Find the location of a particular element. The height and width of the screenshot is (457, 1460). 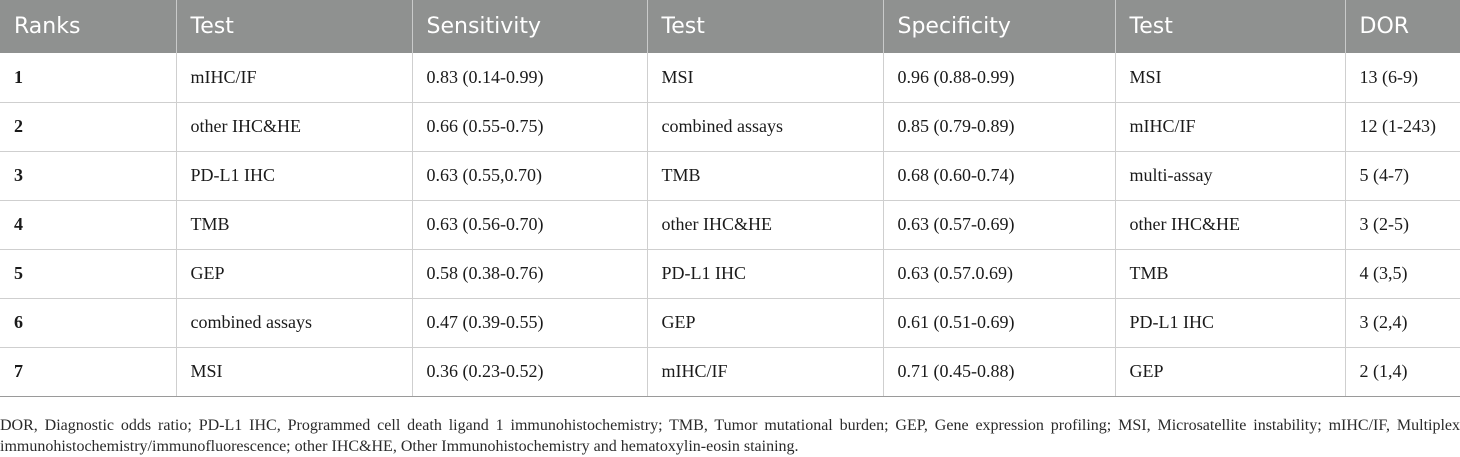

dor-cell: 5 (4-7) is located at coordinates (1402, 176).